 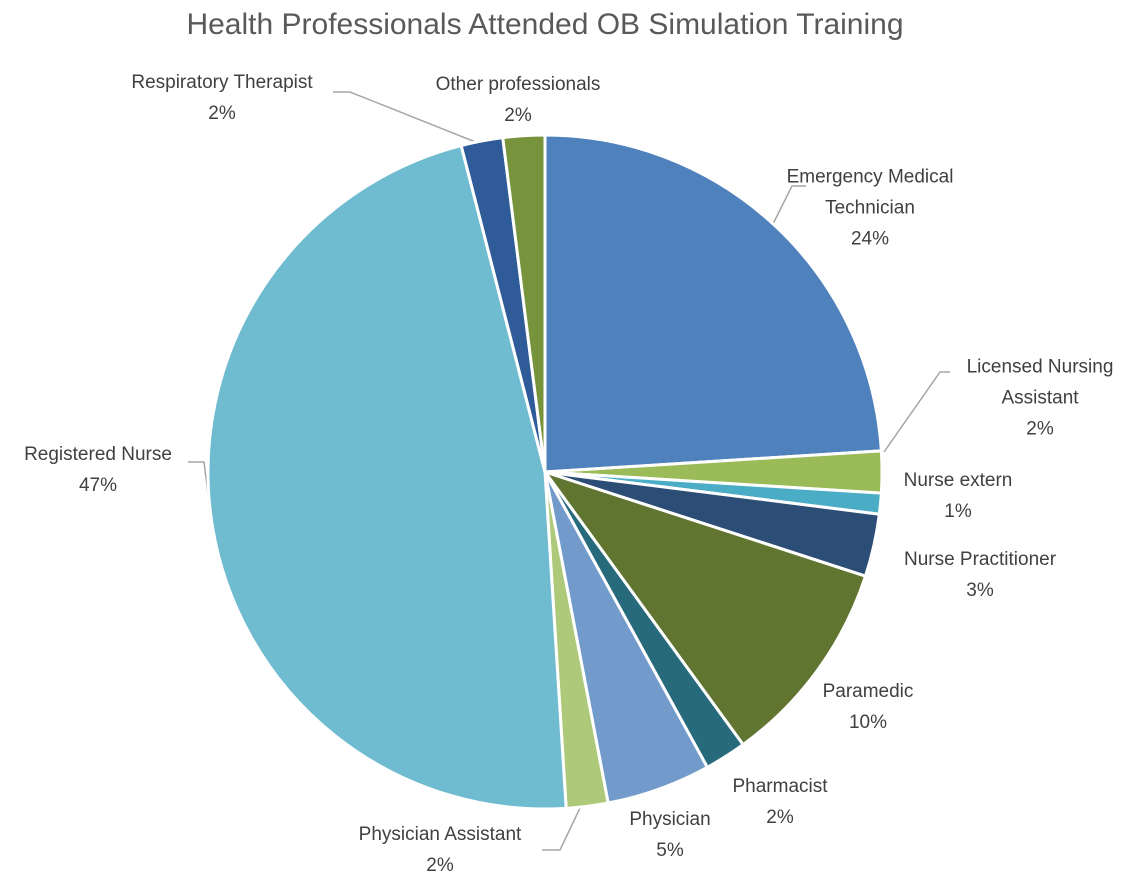 I want to click on category-label: Physician, so click(x=670, y=819).